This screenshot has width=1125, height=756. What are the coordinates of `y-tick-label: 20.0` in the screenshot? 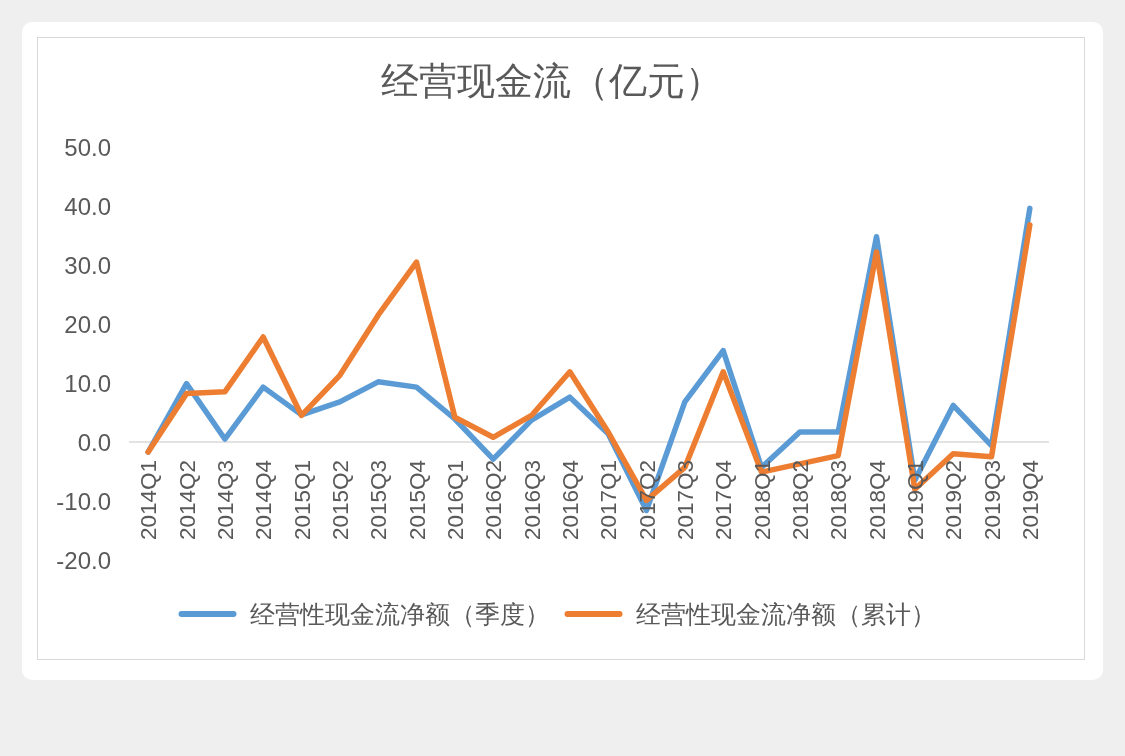 It's located at (87, 324).